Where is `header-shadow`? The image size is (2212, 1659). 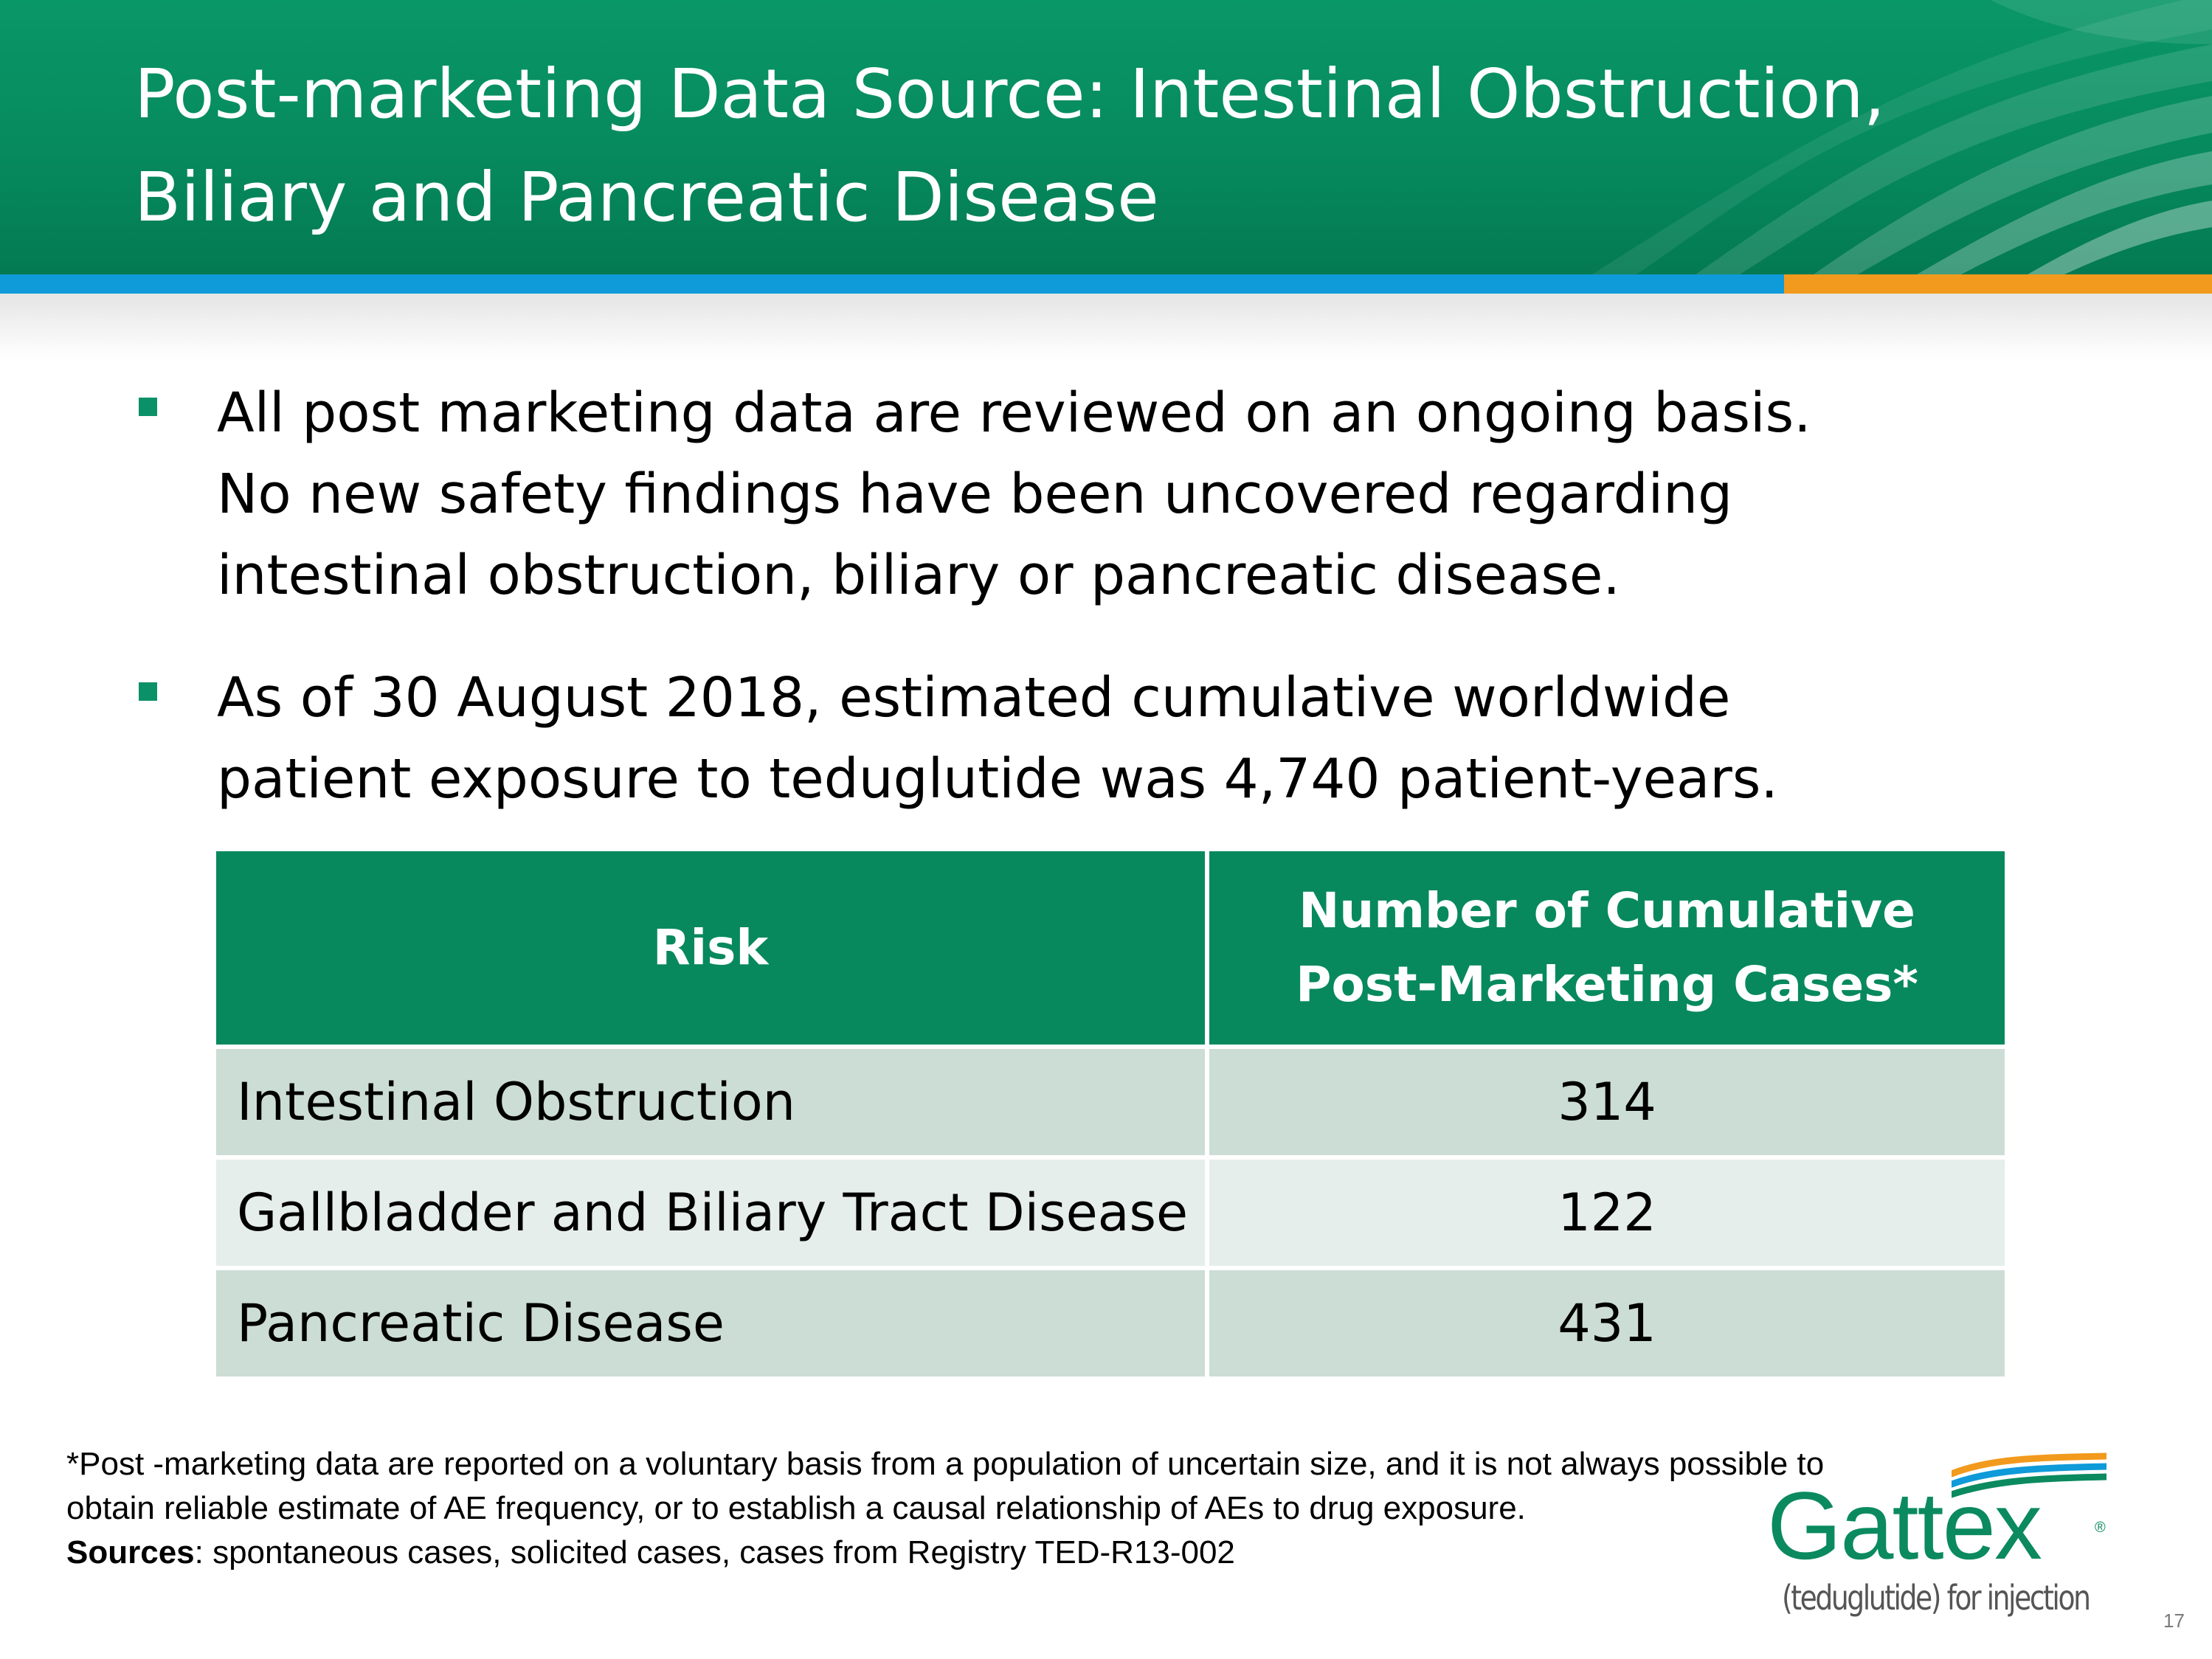
header-shadow is located at coordinates (1106, 327).